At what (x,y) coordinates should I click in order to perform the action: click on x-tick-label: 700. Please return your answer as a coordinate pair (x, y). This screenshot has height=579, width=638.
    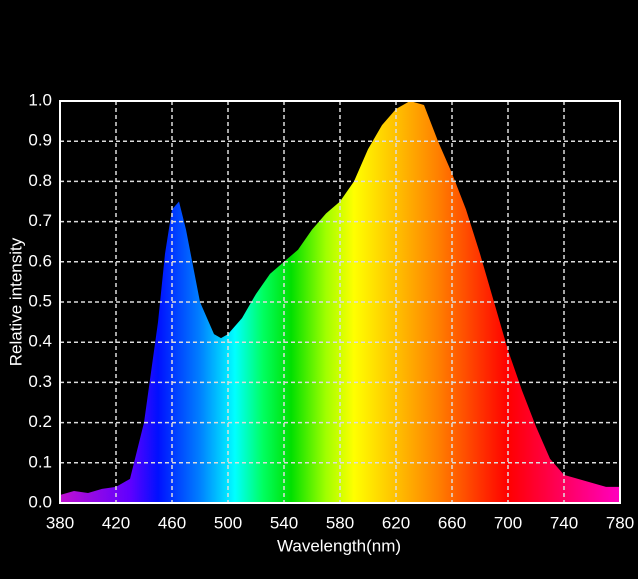
    Looking at the image, I should click on (508, 522).